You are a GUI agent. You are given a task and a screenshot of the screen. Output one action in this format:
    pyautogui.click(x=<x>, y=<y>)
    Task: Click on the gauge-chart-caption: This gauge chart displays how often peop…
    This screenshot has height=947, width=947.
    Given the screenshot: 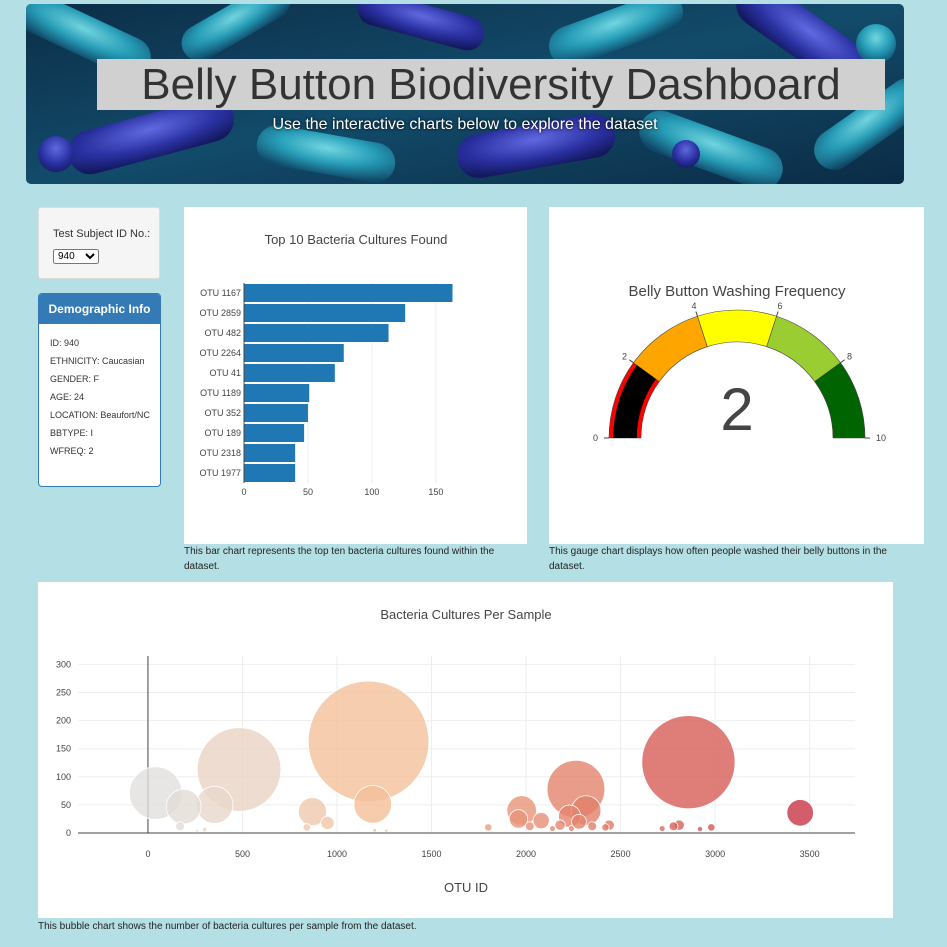 What is the action you would take?
    pyautogui.click(x=718, y=559)
    